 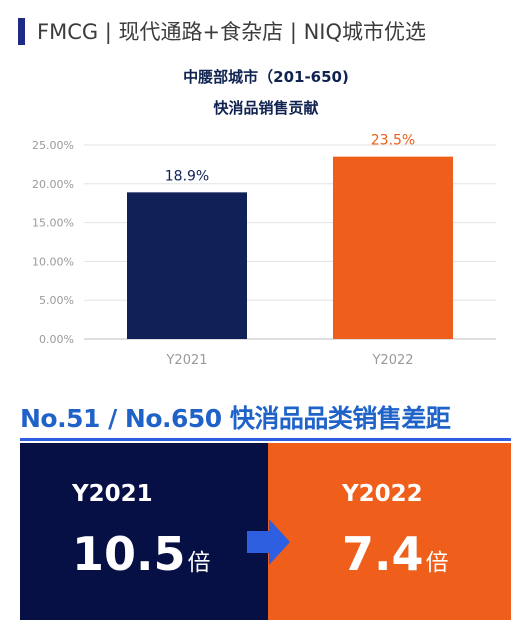 I want to click on gap-unit-2022: 倍, so click(x=437, y=563).